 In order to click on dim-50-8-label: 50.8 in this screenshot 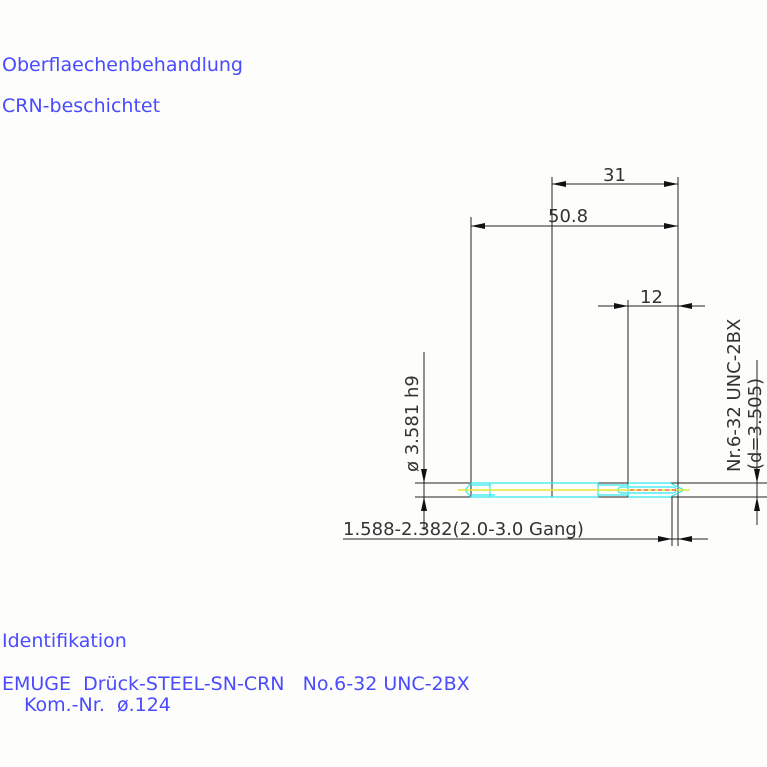, I will do `click(568, 216)`.